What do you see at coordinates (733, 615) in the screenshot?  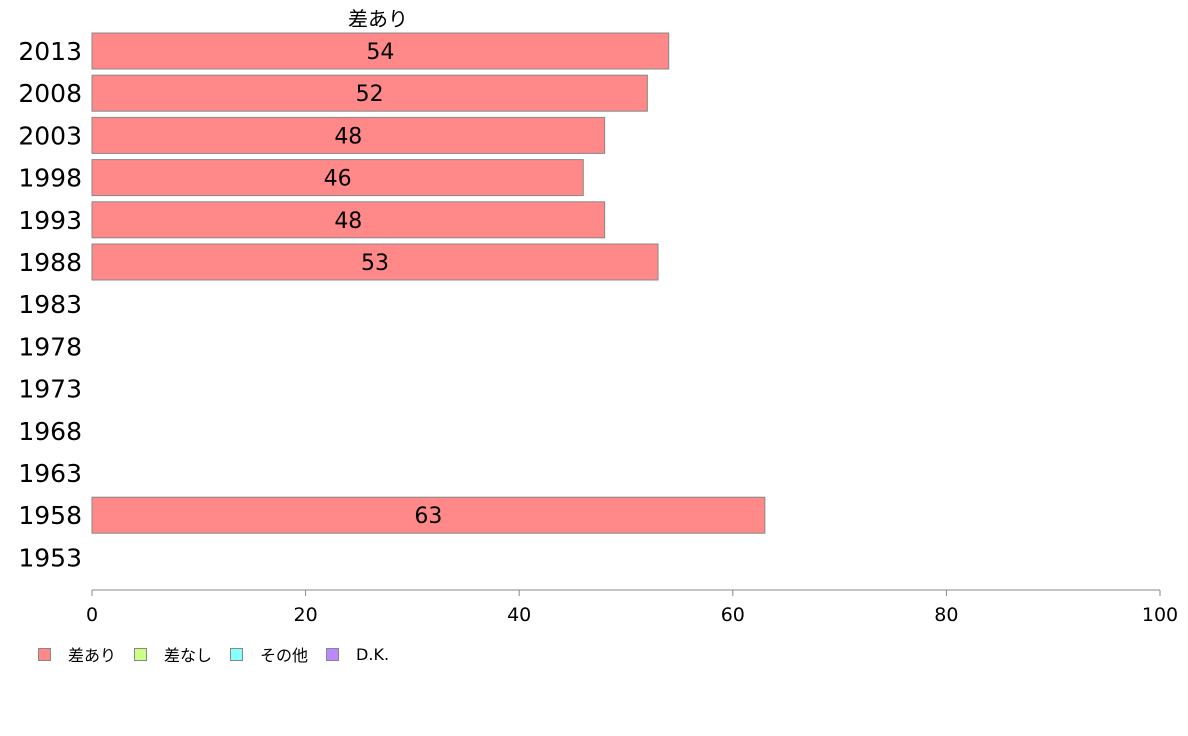 I see `x-tick-label: 60` at bounding box center [733, 615].